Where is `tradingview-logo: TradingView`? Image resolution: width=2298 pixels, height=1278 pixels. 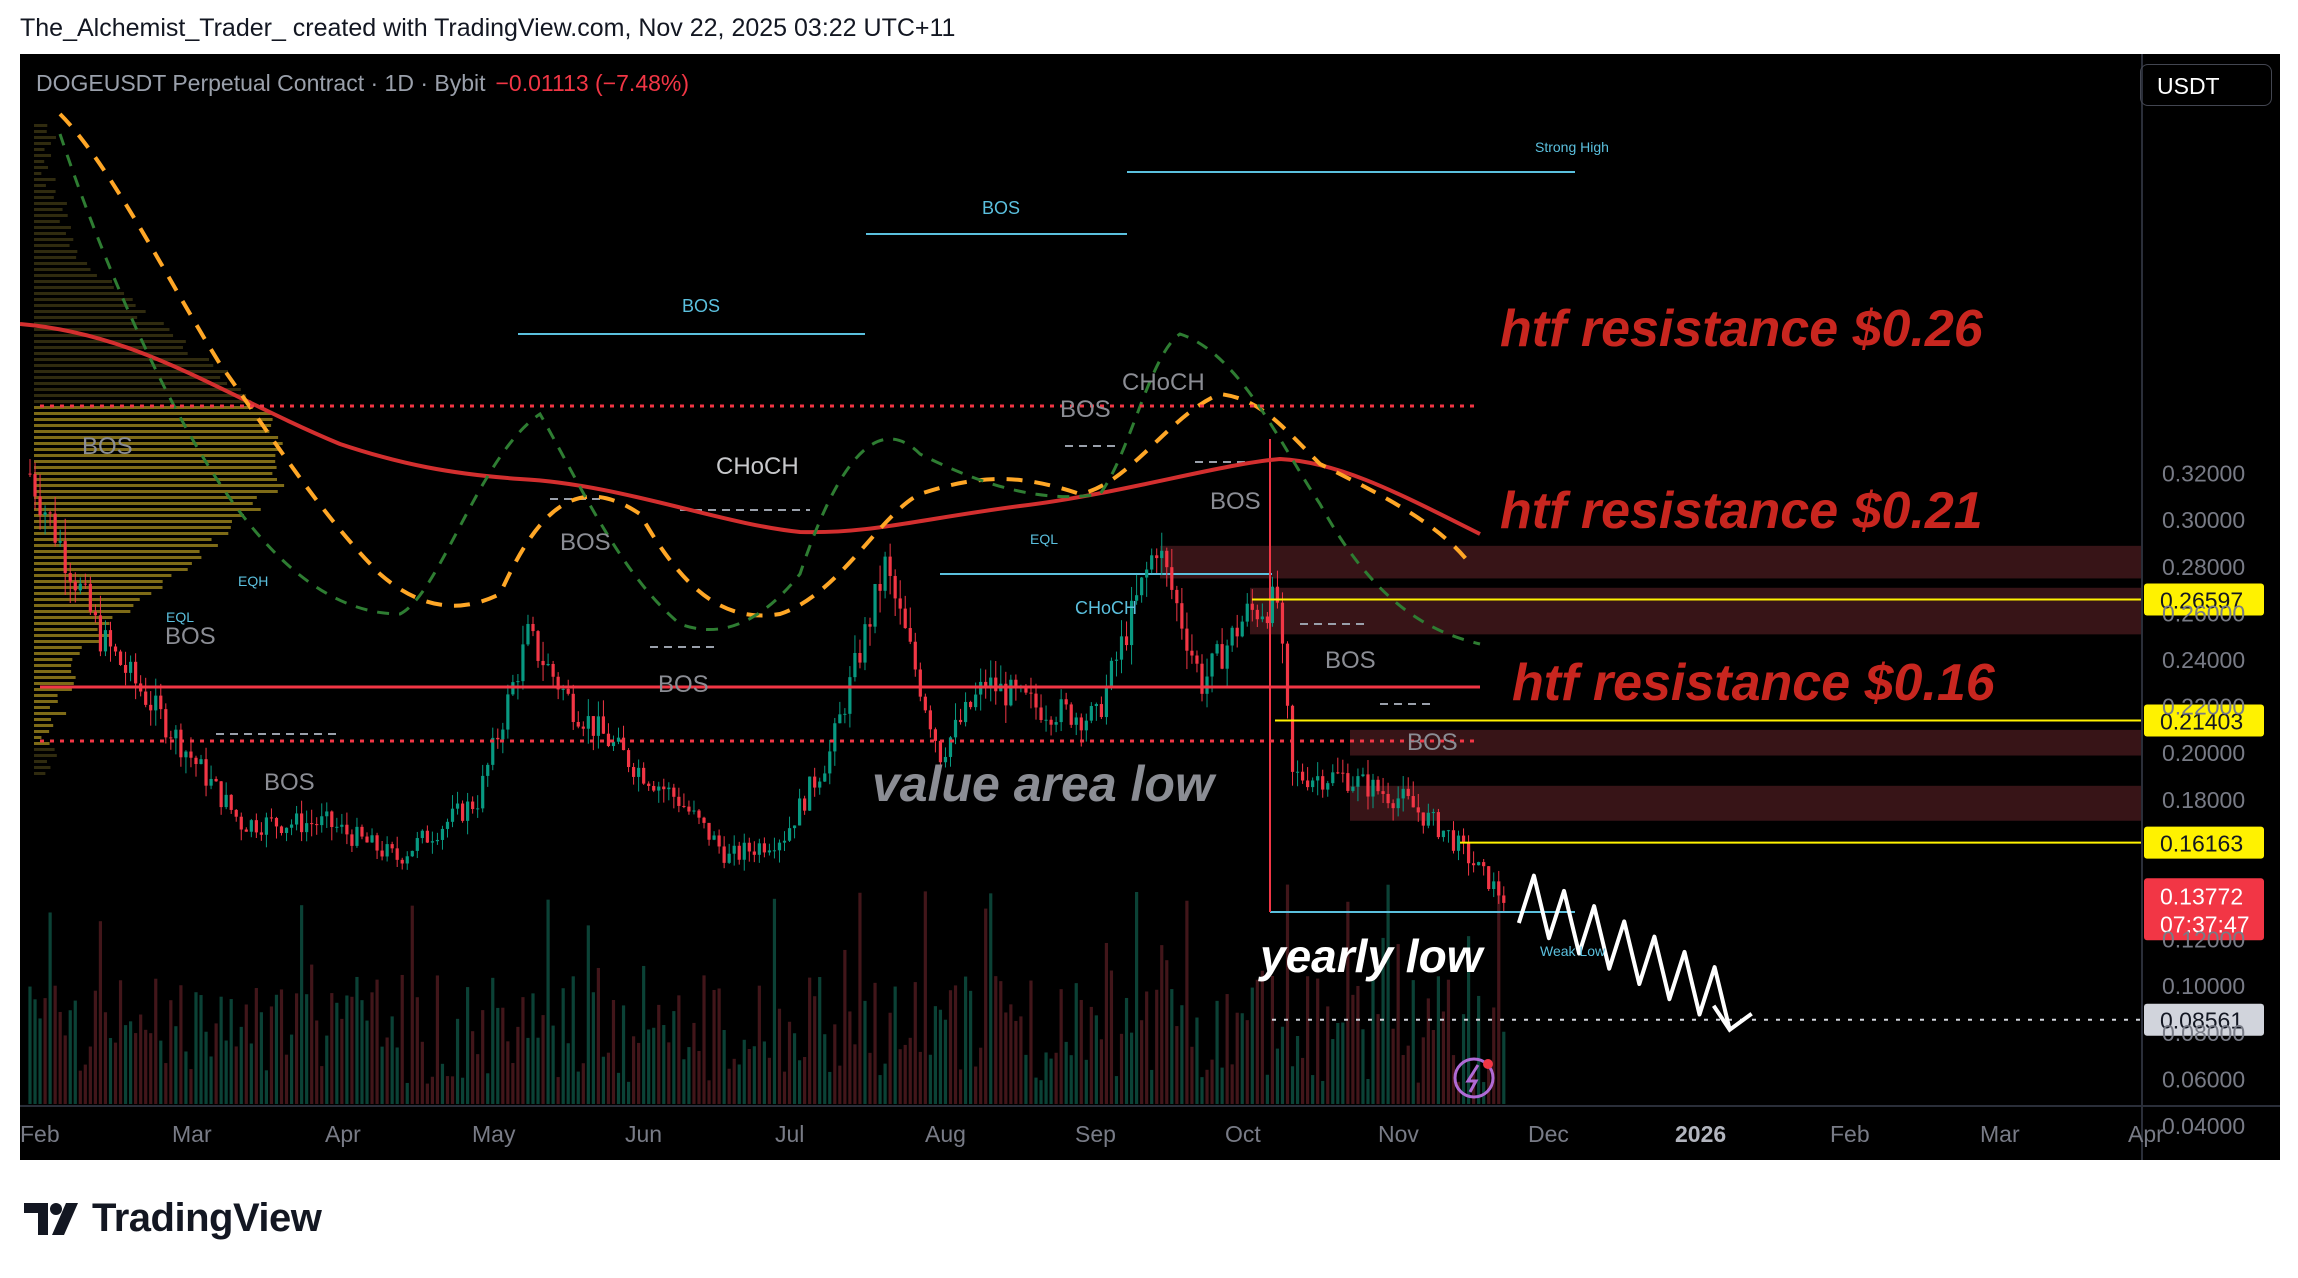
tradingview-logo: TradingView is located at coordinates (173, 1218).